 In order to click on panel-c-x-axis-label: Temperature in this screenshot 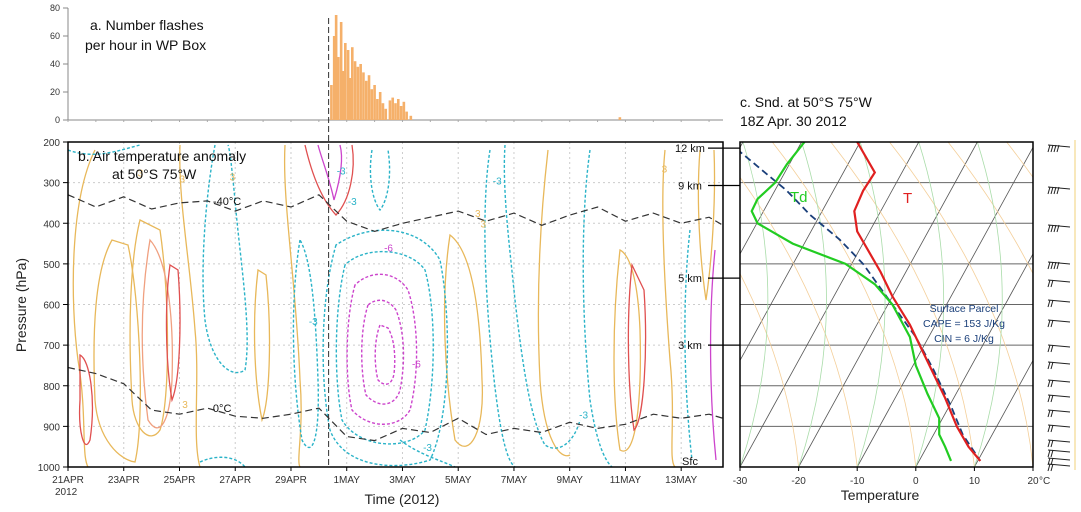, I will do `click(880, 495)`.